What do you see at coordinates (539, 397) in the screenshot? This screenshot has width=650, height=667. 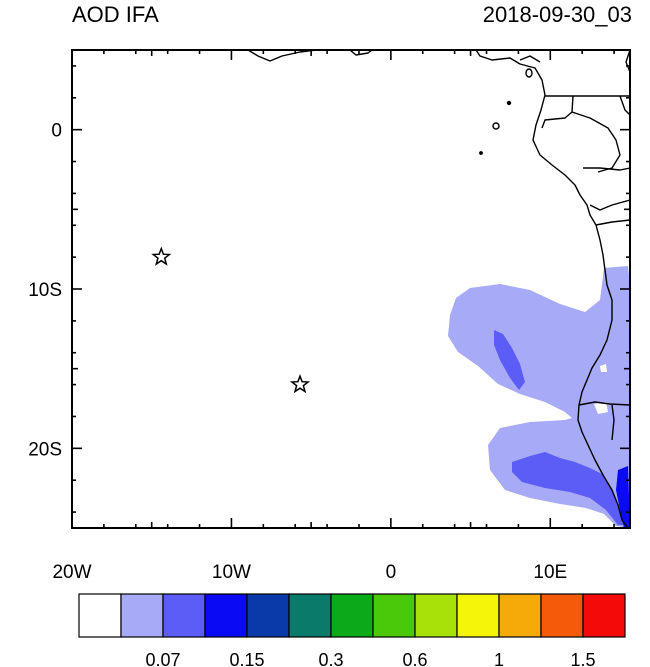 I see `aod-plume-light` at bounding box center [539, 397].